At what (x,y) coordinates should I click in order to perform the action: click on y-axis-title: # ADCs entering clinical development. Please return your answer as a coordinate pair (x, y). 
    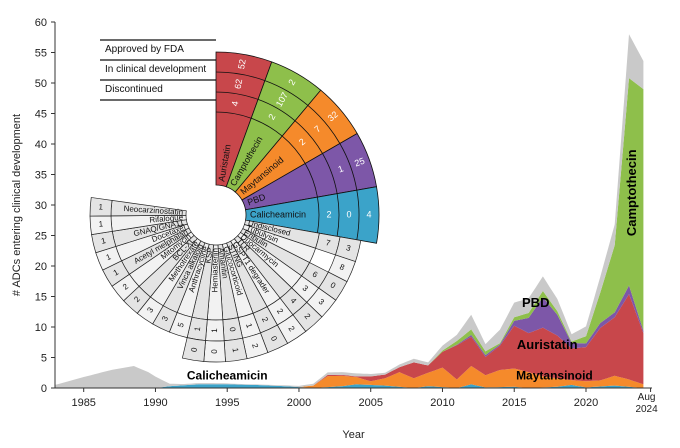
    Looking at the image, I should click on (17, 205).